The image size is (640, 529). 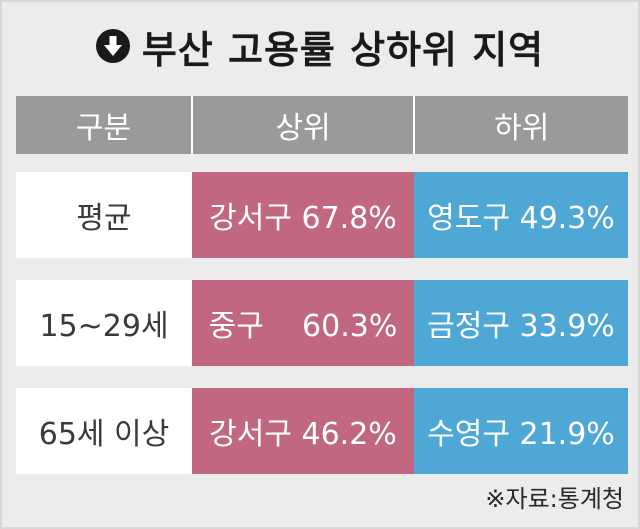 What do you see at coordinates (522, 128) in the screenshot?
I see `header-bottom: 하위` at bounding box center [522, 128].